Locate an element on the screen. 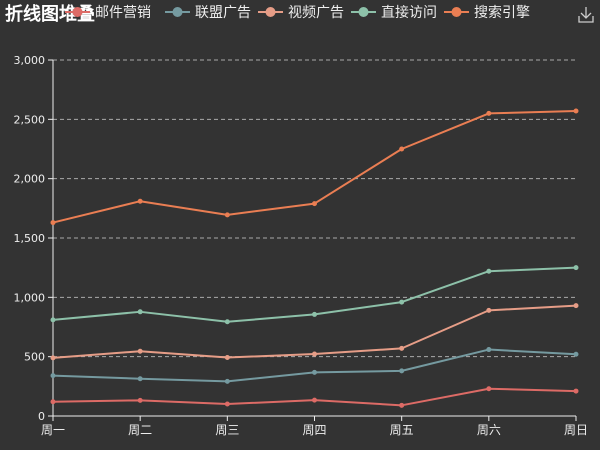  legend-item: 联盟广告 is located at coordinates (208, 13).